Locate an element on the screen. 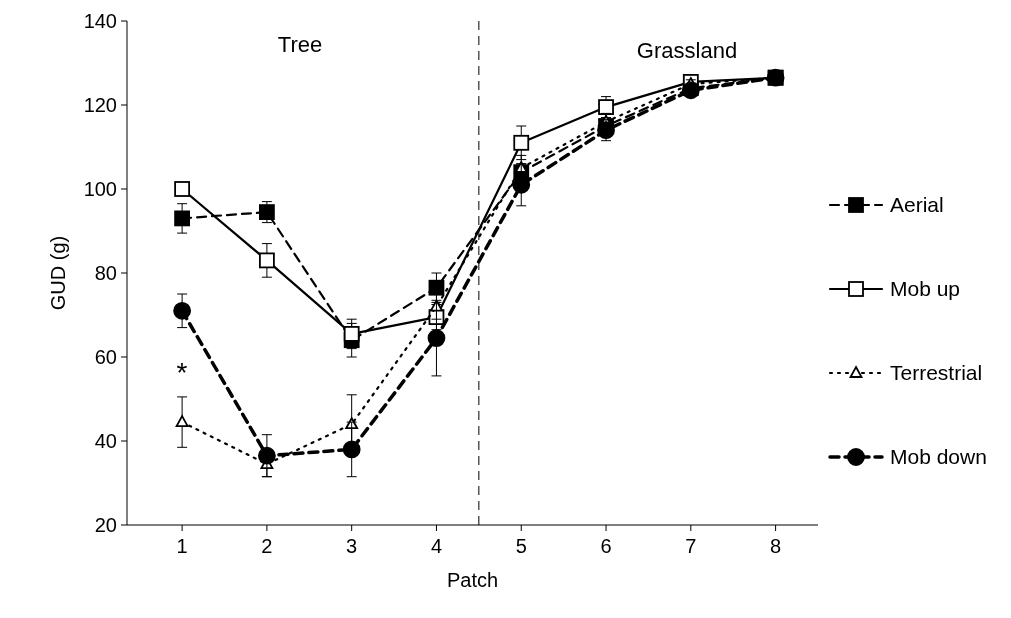  x-tick-label: 4 is located at coordinates (436, 546).